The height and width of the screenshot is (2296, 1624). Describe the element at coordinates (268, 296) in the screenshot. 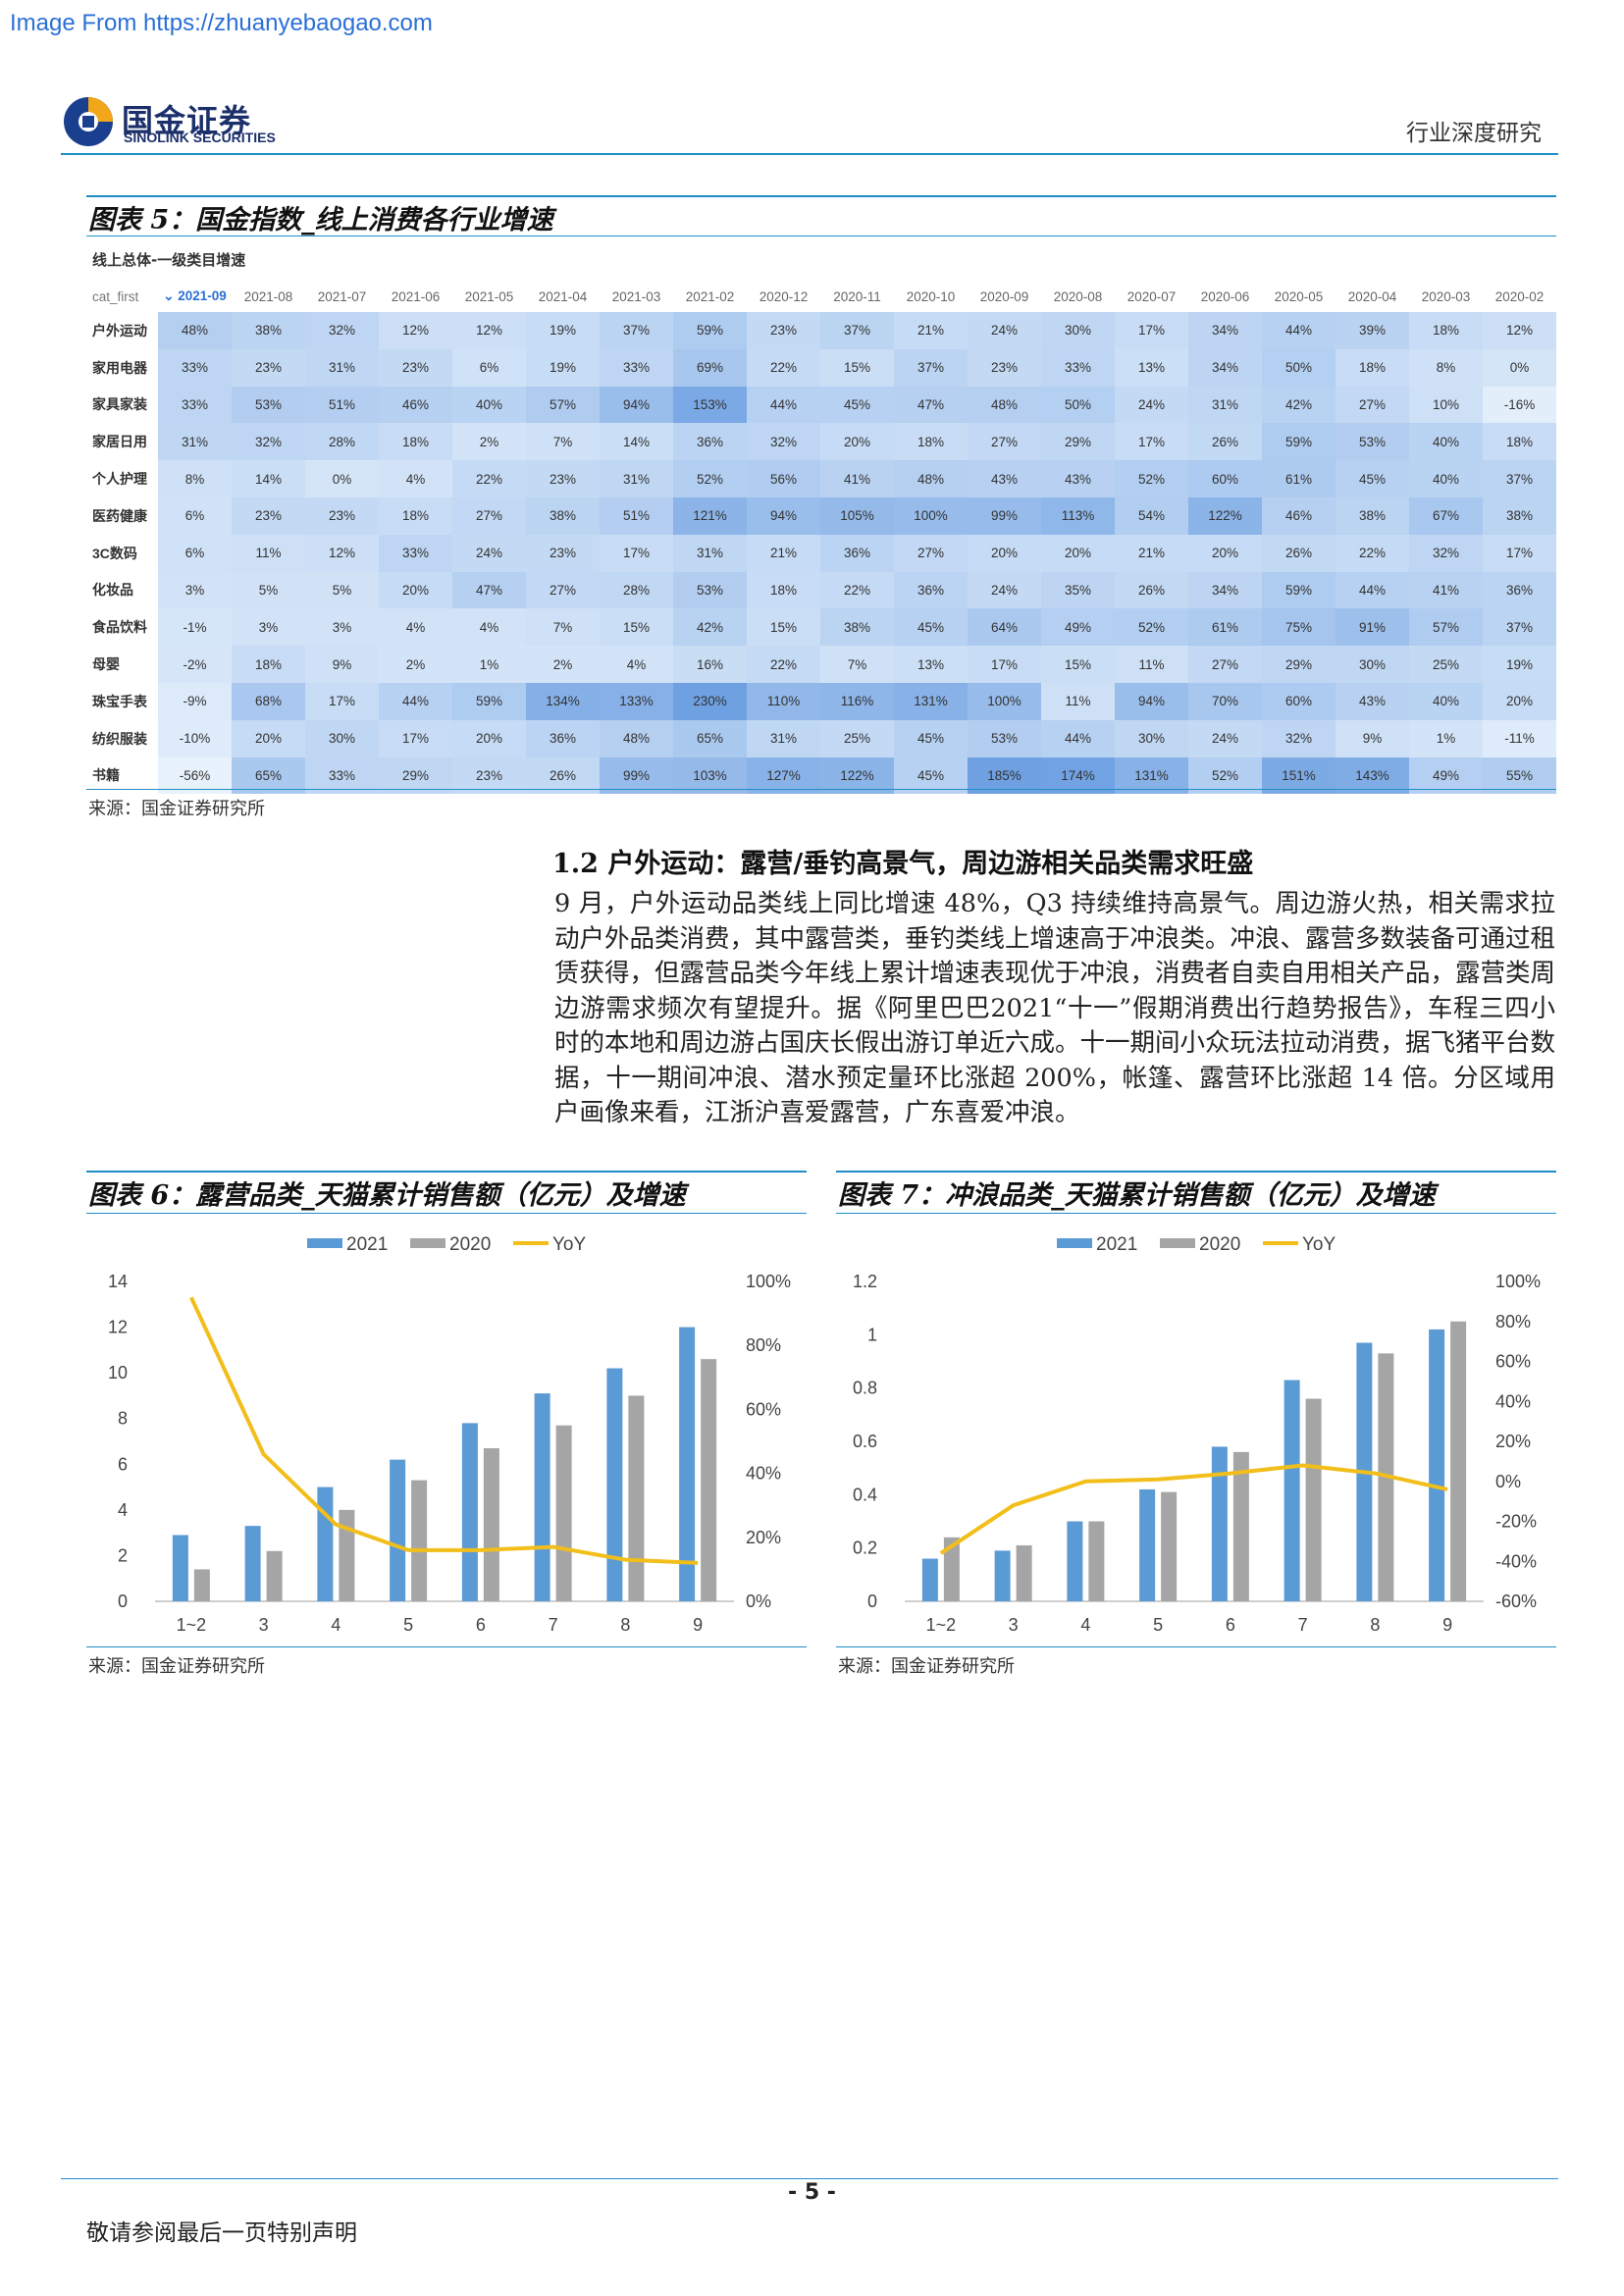

I see `column-header: 2021-08` at that location.